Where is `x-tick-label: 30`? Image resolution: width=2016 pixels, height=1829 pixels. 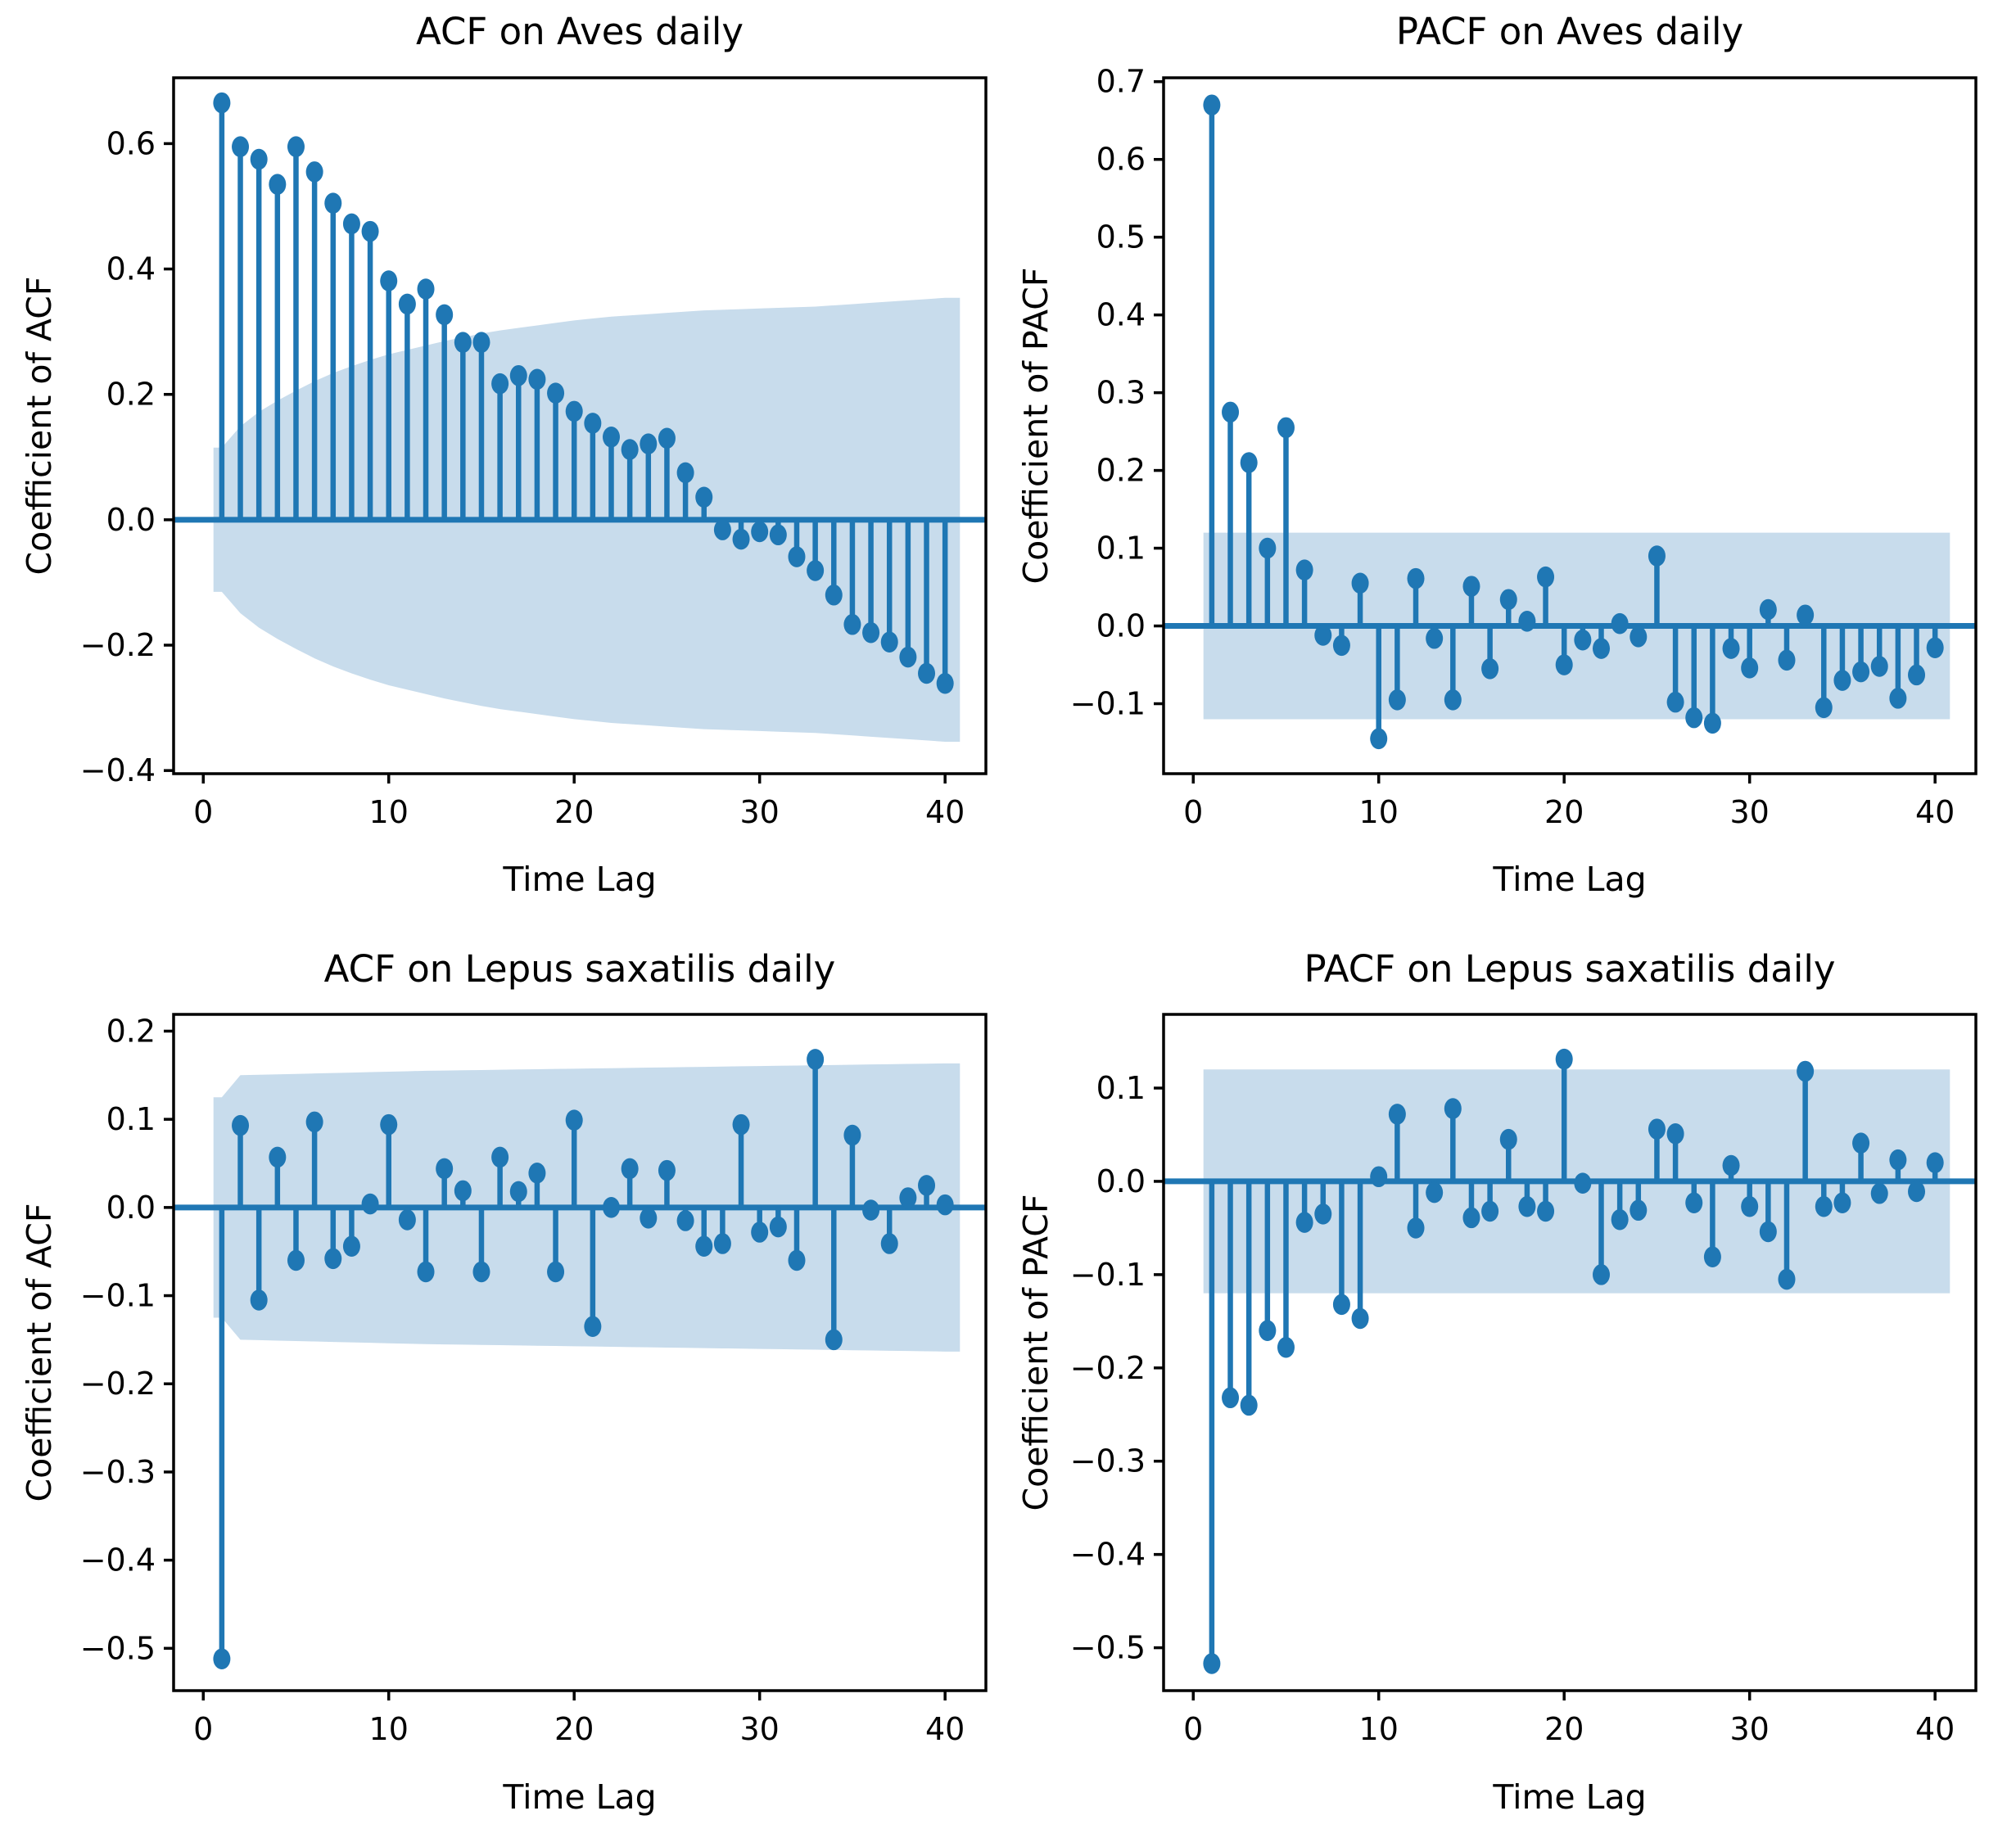 x-tick-label: 30 is located at coordinates (760, 1729).